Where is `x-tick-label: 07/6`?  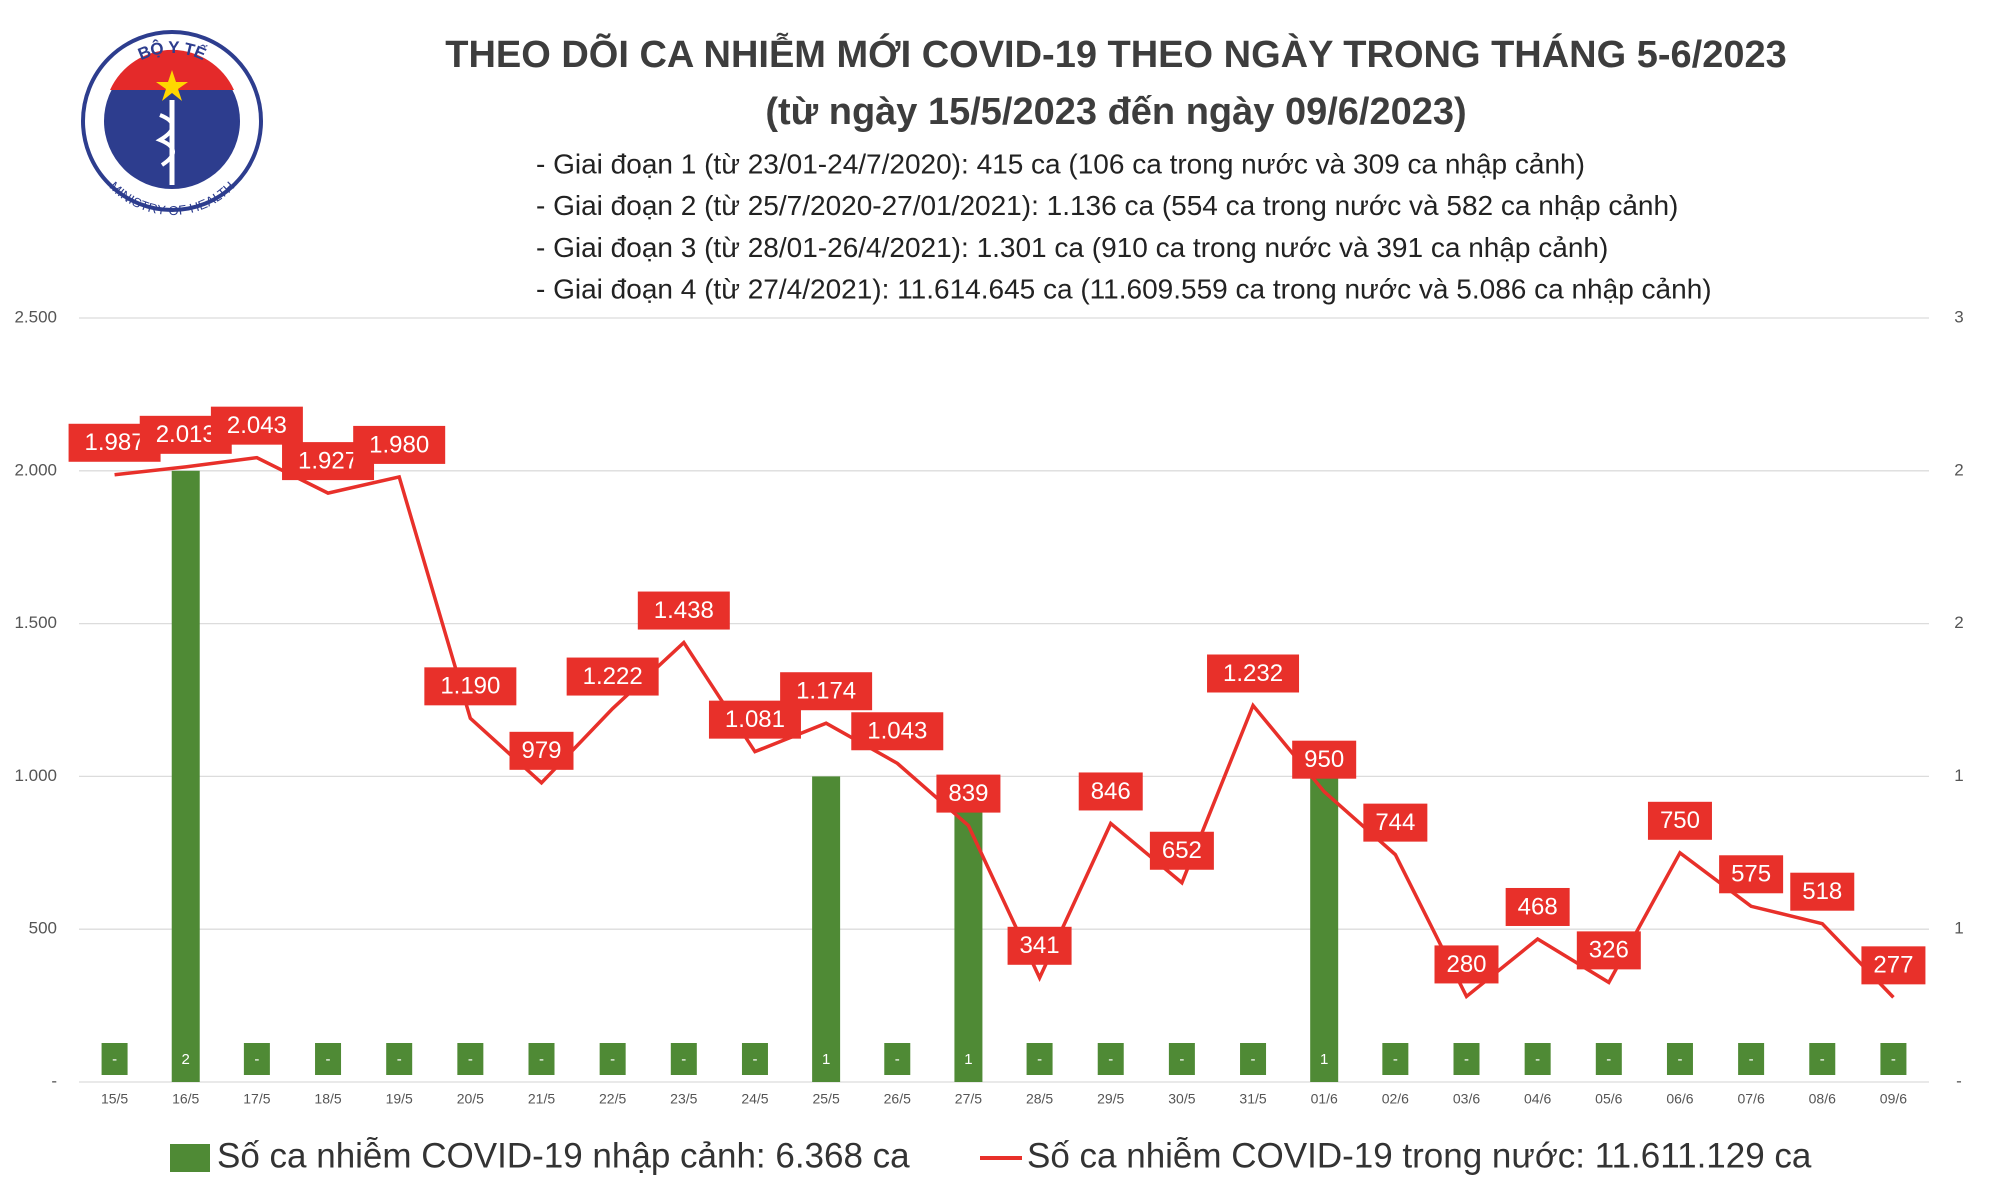 x-tick-label: 07/6 is located at coordinates (1750, 1099).